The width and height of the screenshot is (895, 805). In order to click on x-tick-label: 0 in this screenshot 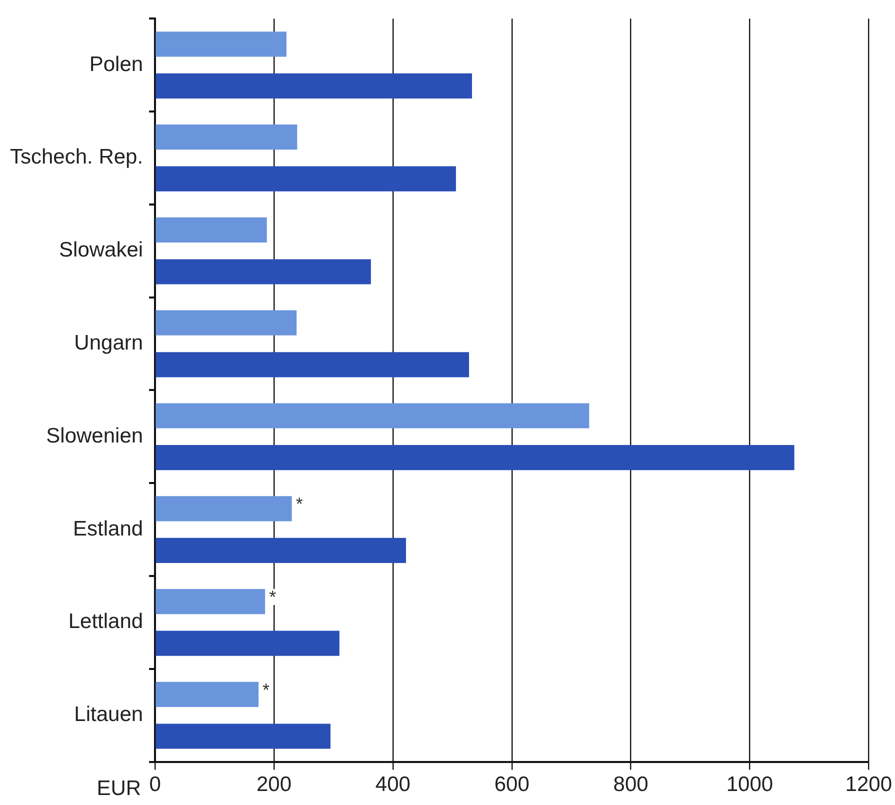, I will do `click(155, 784)`.